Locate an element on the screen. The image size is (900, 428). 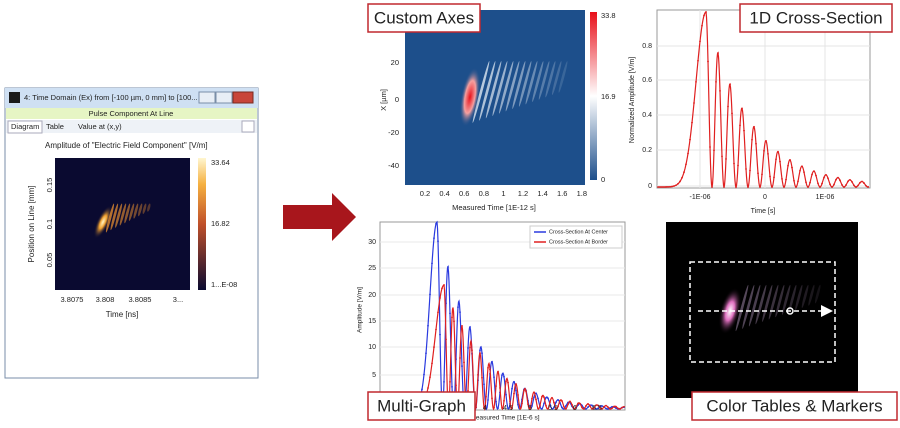
toolbar-label: Pulse Component At Line is located at coordinates (131, 113).